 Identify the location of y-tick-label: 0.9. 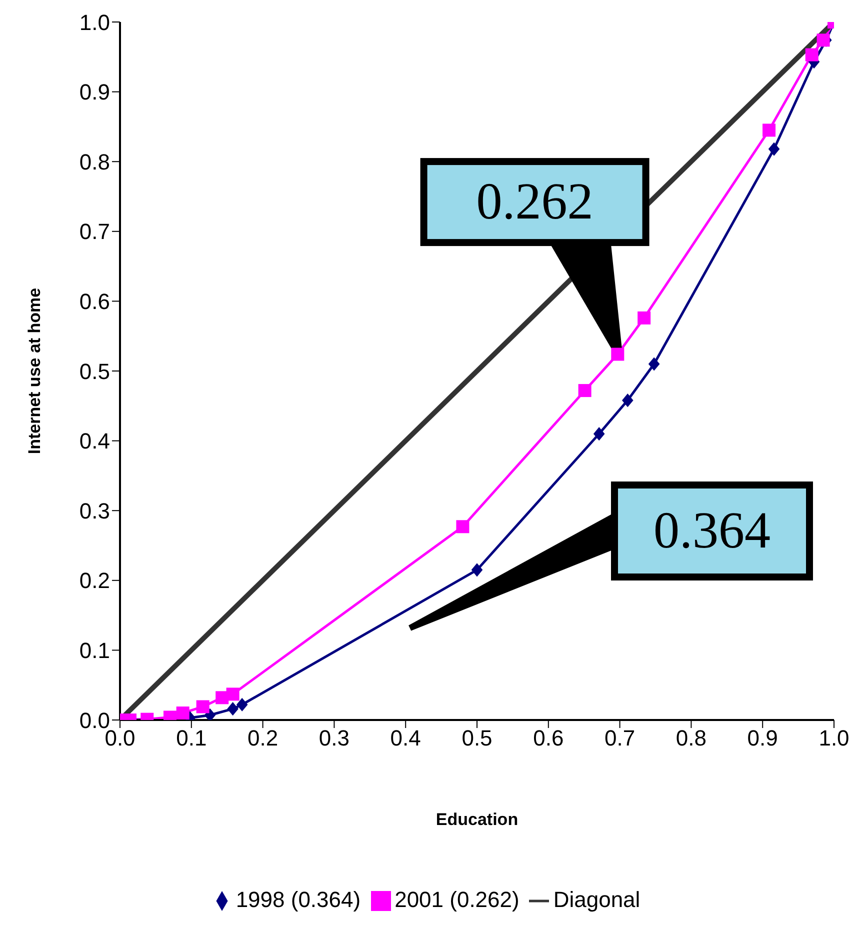
(94, 92).